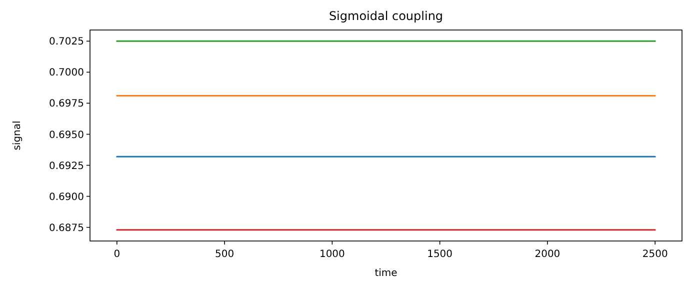 The height and width of the screenshot is (290, 690). Describe the element at coordinates (66, 197) in the screenshot. I see `y-tick-label: 0.6900` at that location.